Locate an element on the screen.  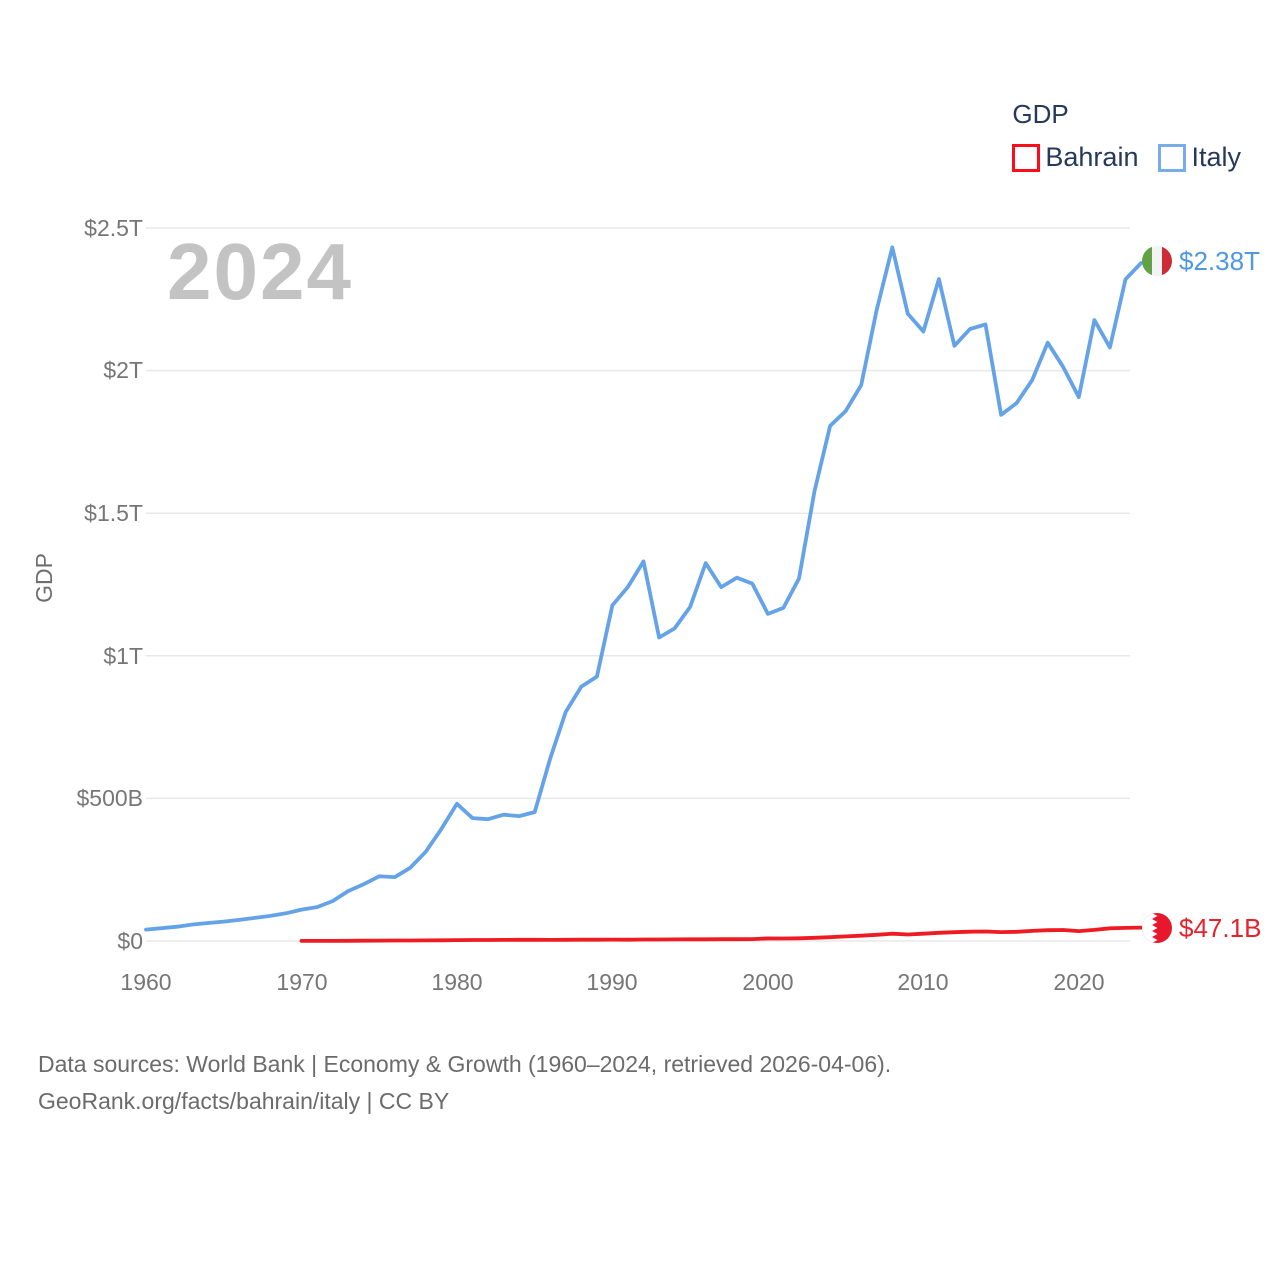
x-tick-label: 2010 is located at coordinates (923, 982).